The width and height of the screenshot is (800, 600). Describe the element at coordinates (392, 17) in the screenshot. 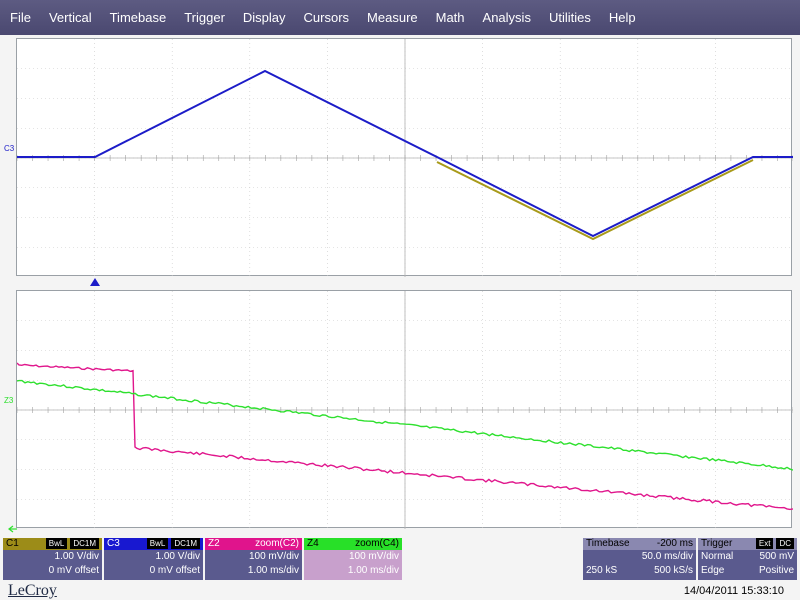

I see `menu-measure: Measure` at that location.